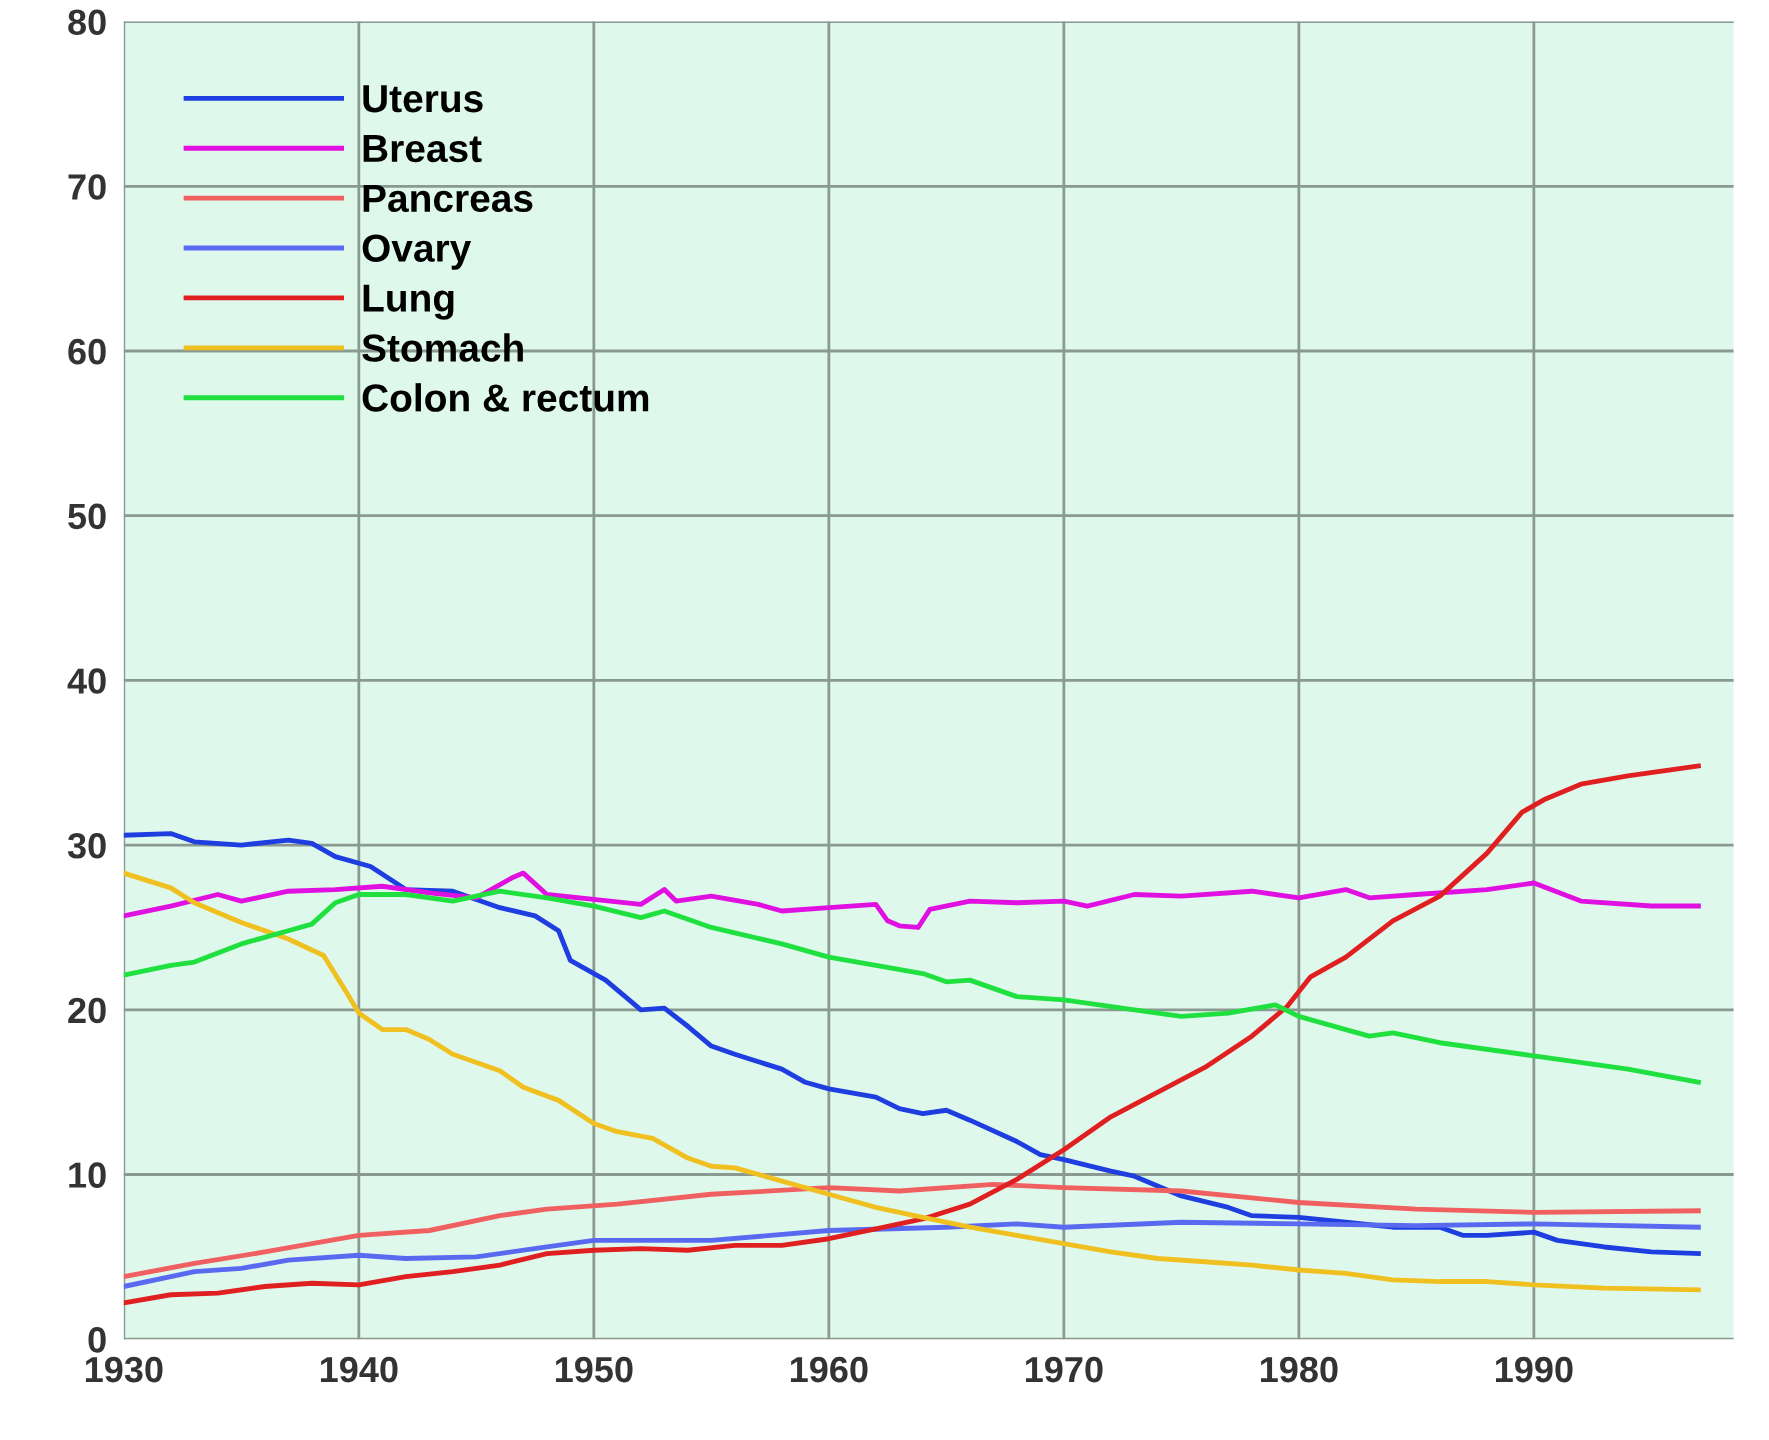 This screenshot has width=1769, height=1440. What do you see at coordinates (87, 351) in the screenshot?
I see `y-tick-label: 60` at bounding box center [87, 351].